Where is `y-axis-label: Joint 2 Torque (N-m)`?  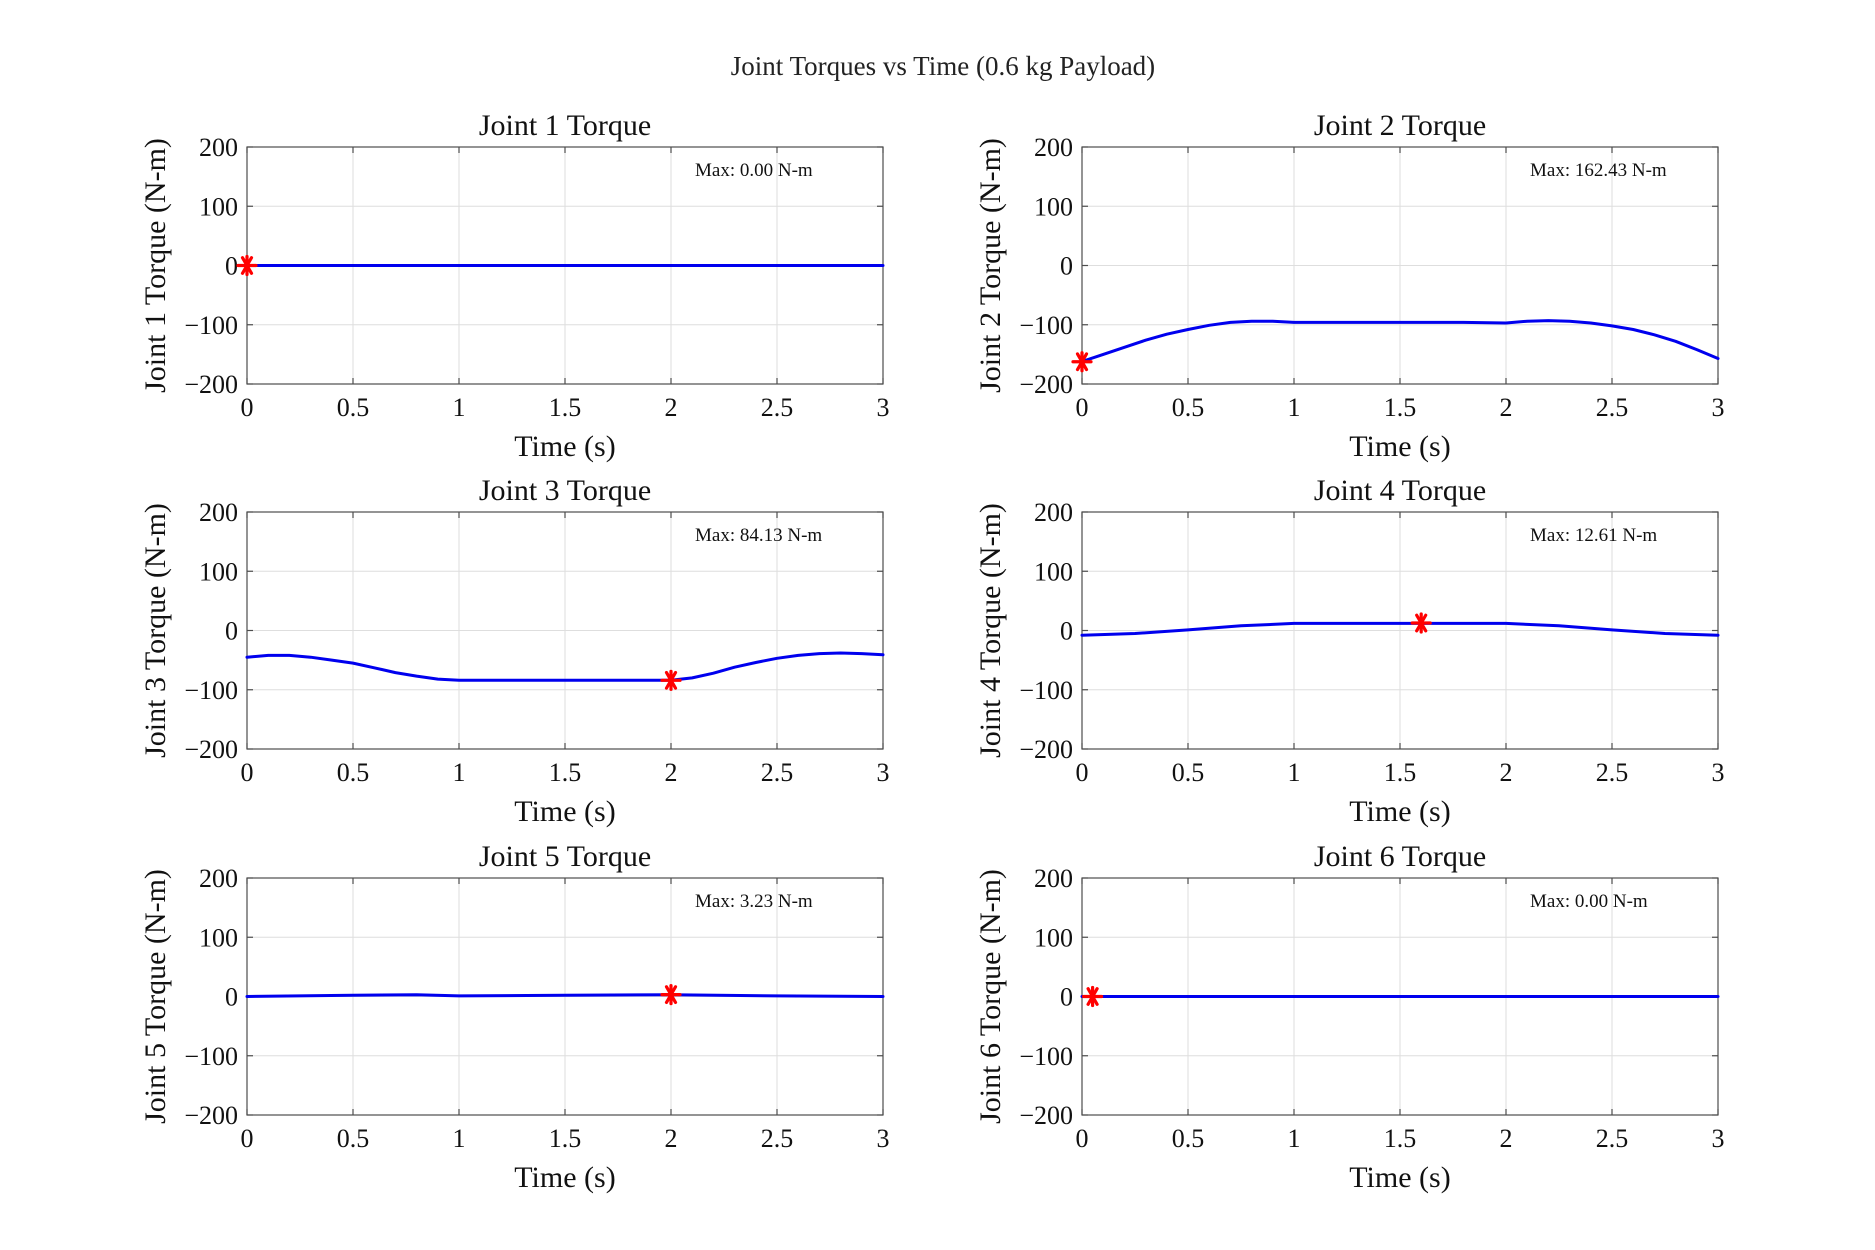
y-axis-label: Joint 2 Torque (N-m) is located at coordinates (990, 265).